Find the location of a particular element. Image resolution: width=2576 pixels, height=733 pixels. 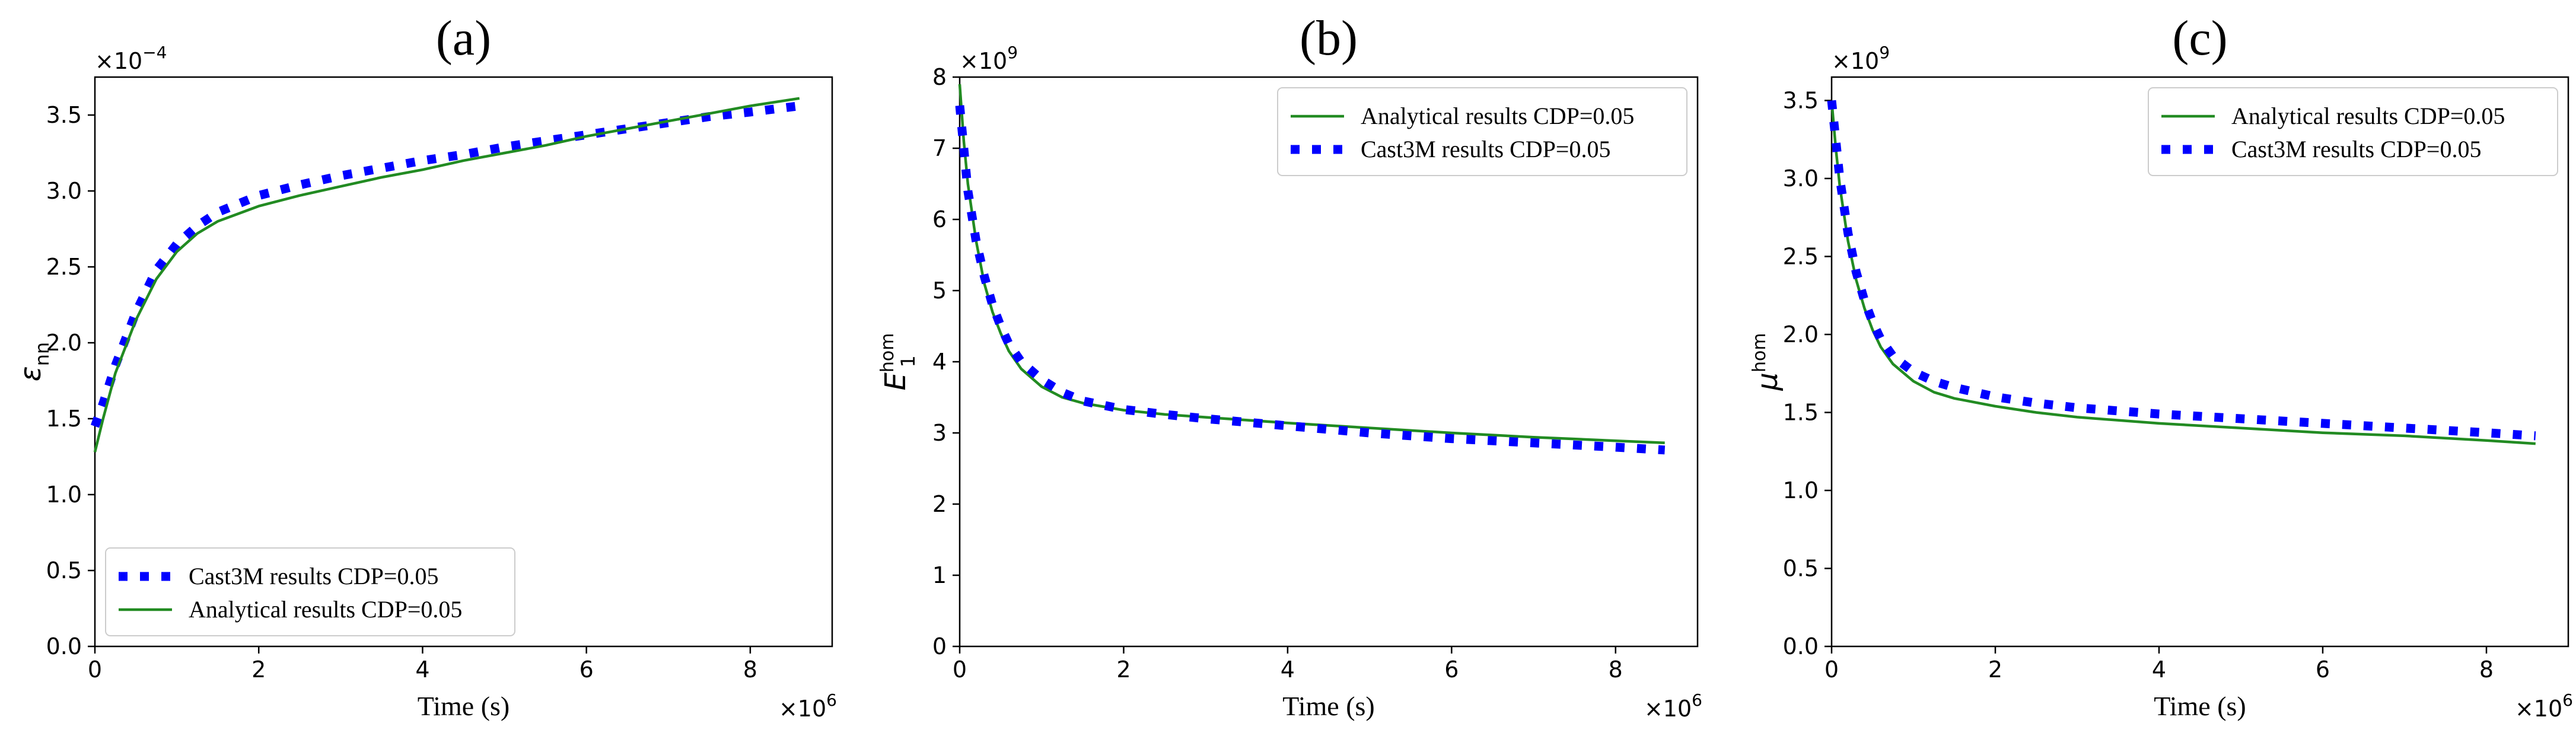

y-axis-label: μhom is located at coordinates (1766, 362).